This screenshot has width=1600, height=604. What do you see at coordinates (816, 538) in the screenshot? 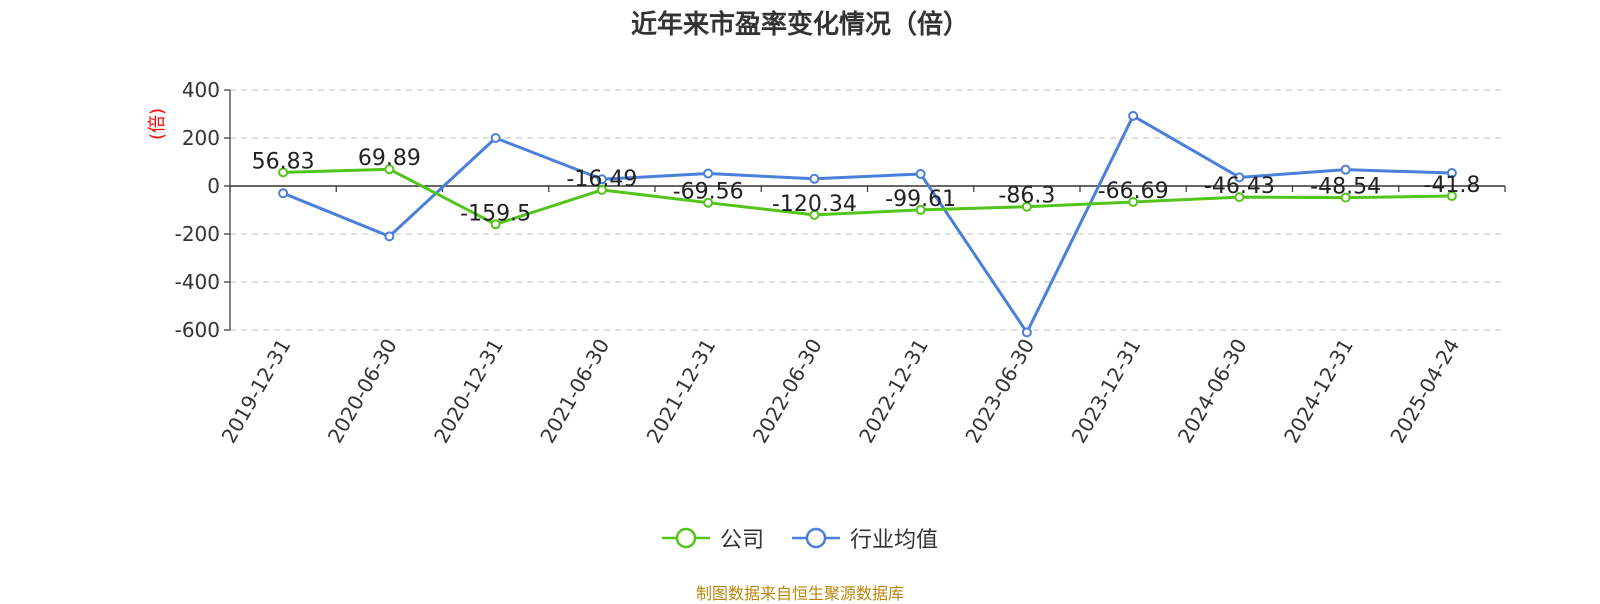
I see `legend-industry-line-icon` at bounding box center [816, 538].